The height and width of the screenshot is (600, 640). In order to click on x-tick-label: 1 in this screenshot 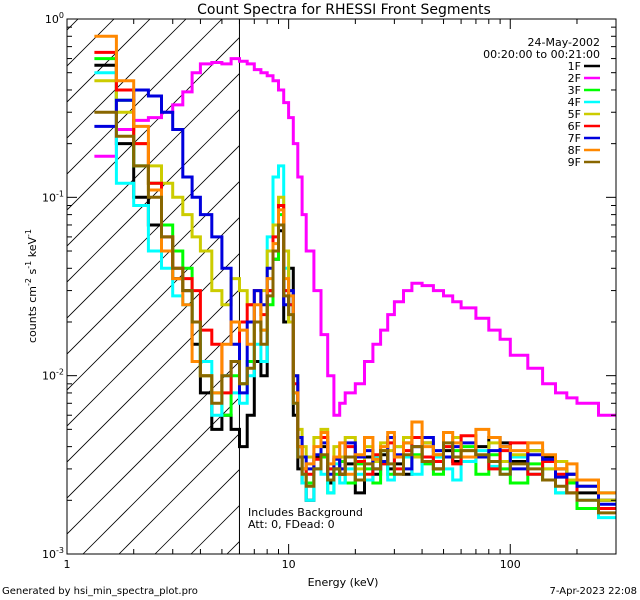, I will do `click(67, 564)`.